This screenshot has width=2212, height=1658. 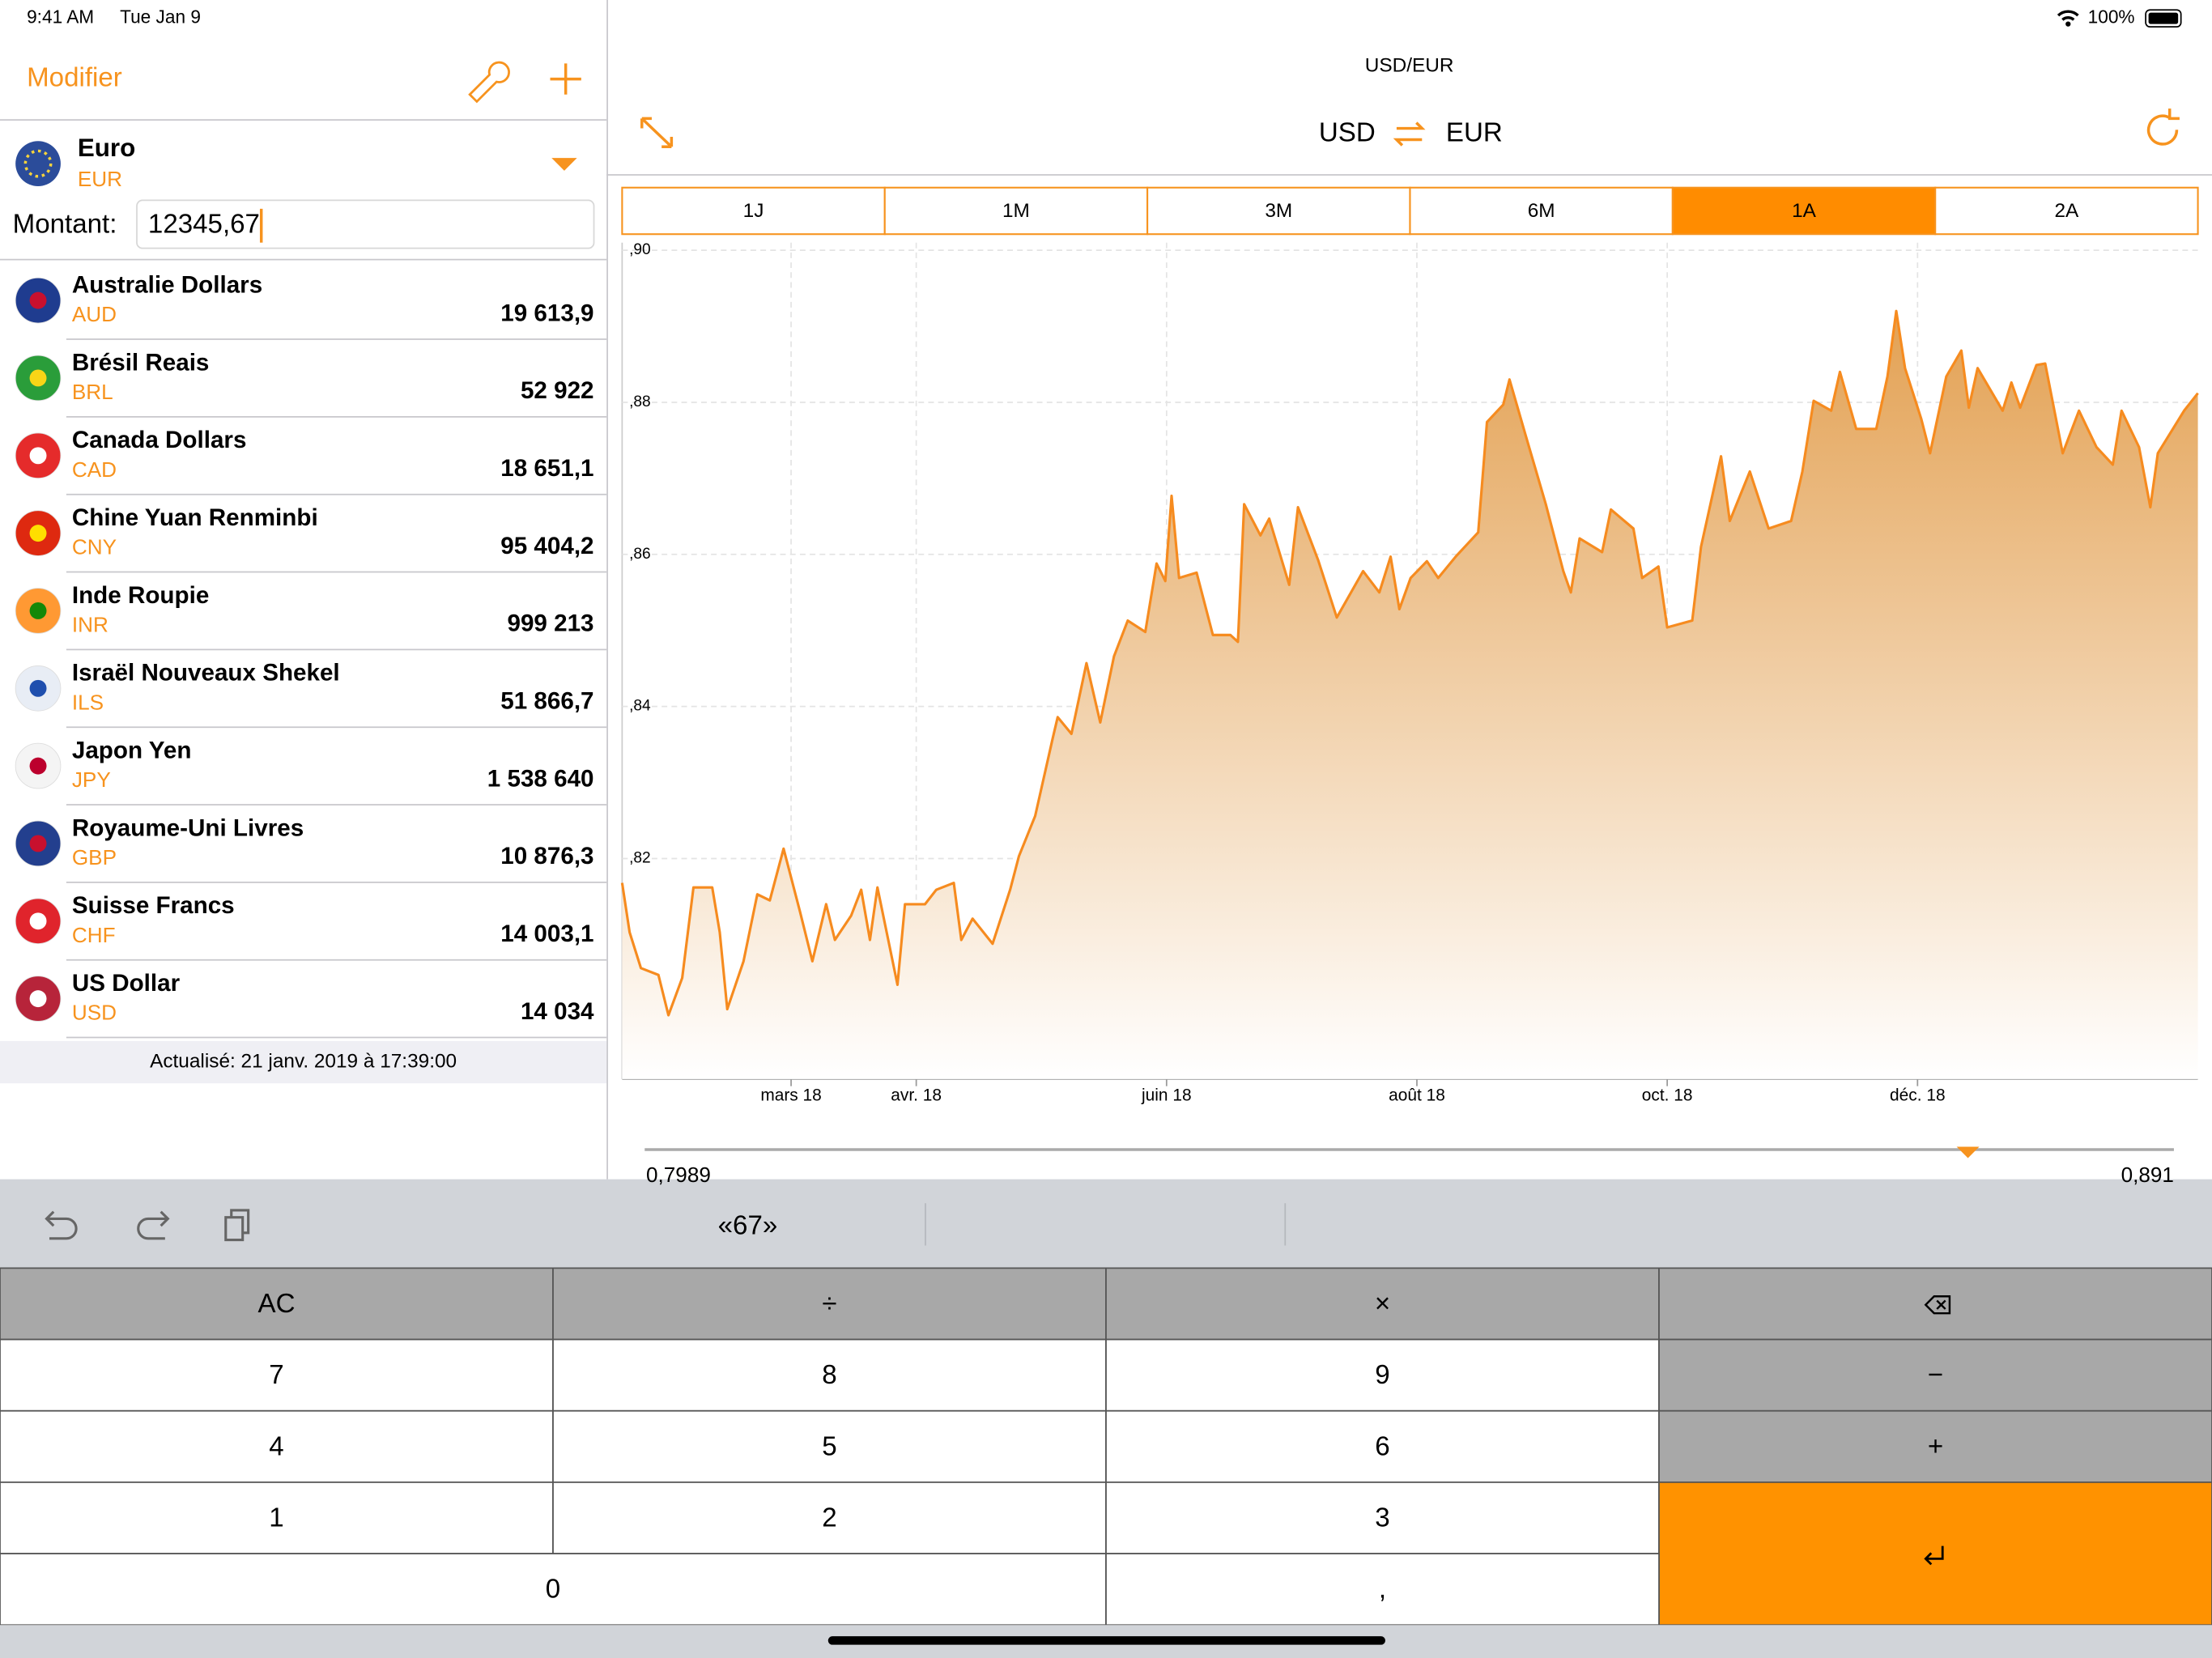 What do you see at coordinates (2163, 127) in the screenshot?
I see `refresh-icon` at bounding box center [2163, 127].